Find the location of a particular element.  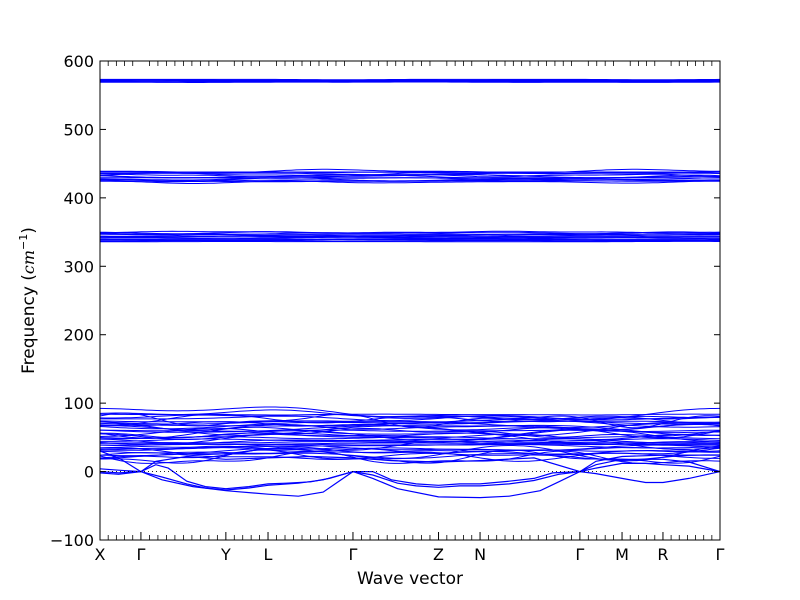

x-tick-label: L is located at coordinates (268, 554).